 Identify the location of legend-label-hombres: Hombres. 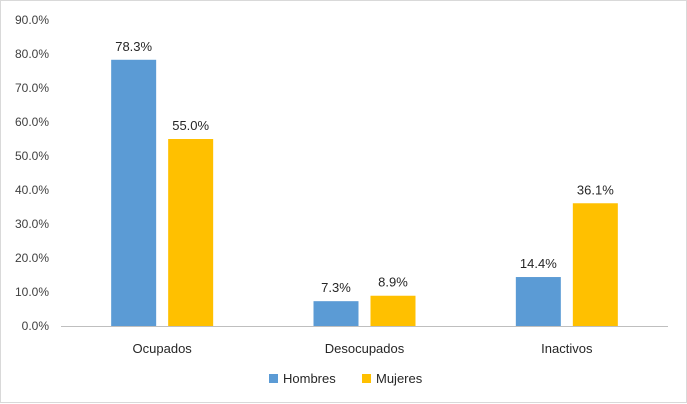
(309, 378).